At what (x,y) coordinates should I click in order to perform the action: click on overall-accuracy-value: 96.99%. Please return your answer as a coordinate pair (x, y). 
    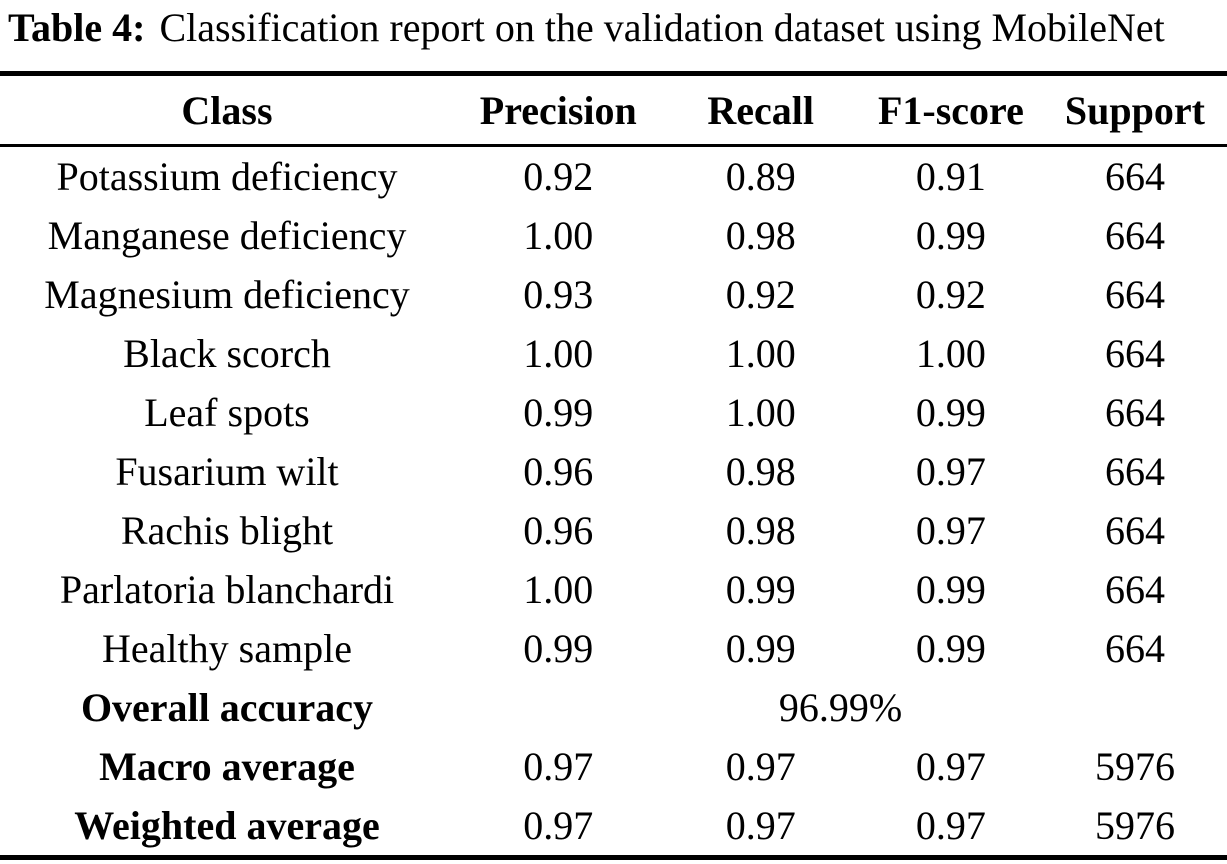
    Looking at the image, I should click on (840, 708).